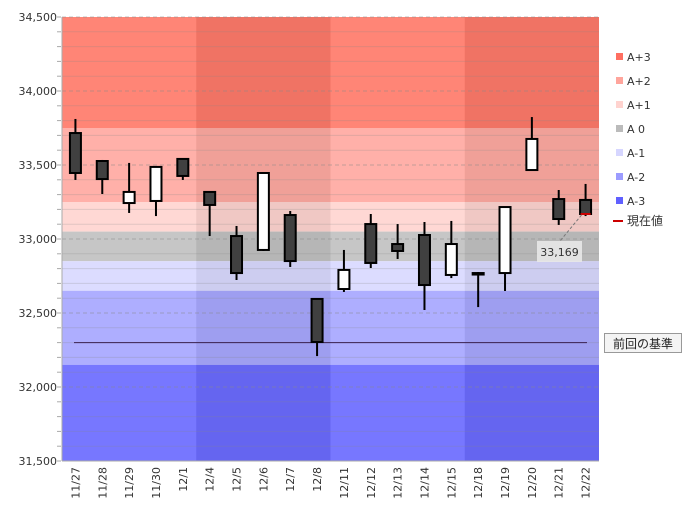 The image size is (692, 514). I want to click on legend-label: A+2, so click(639, 81).